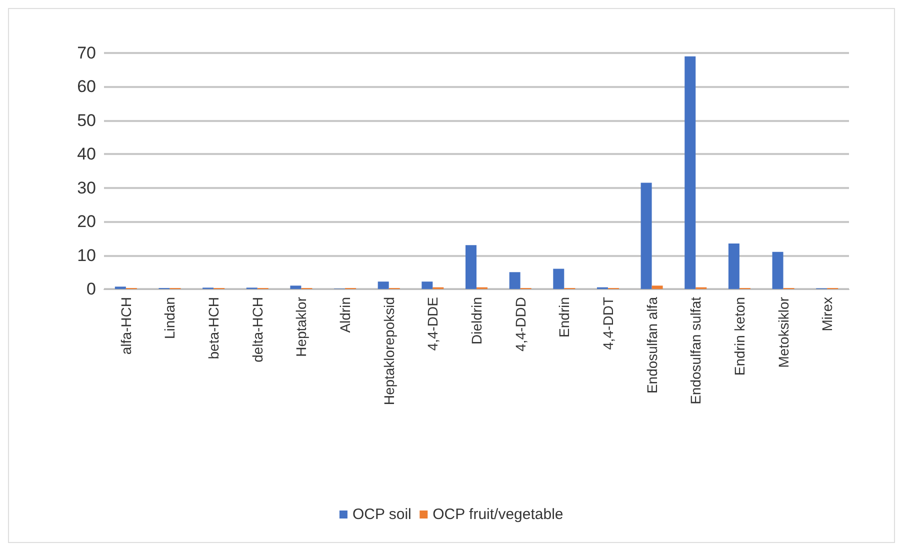 This screenshot has width=903, height=551. I want to click on x-tick-label: Endrin, so click(564, 317).